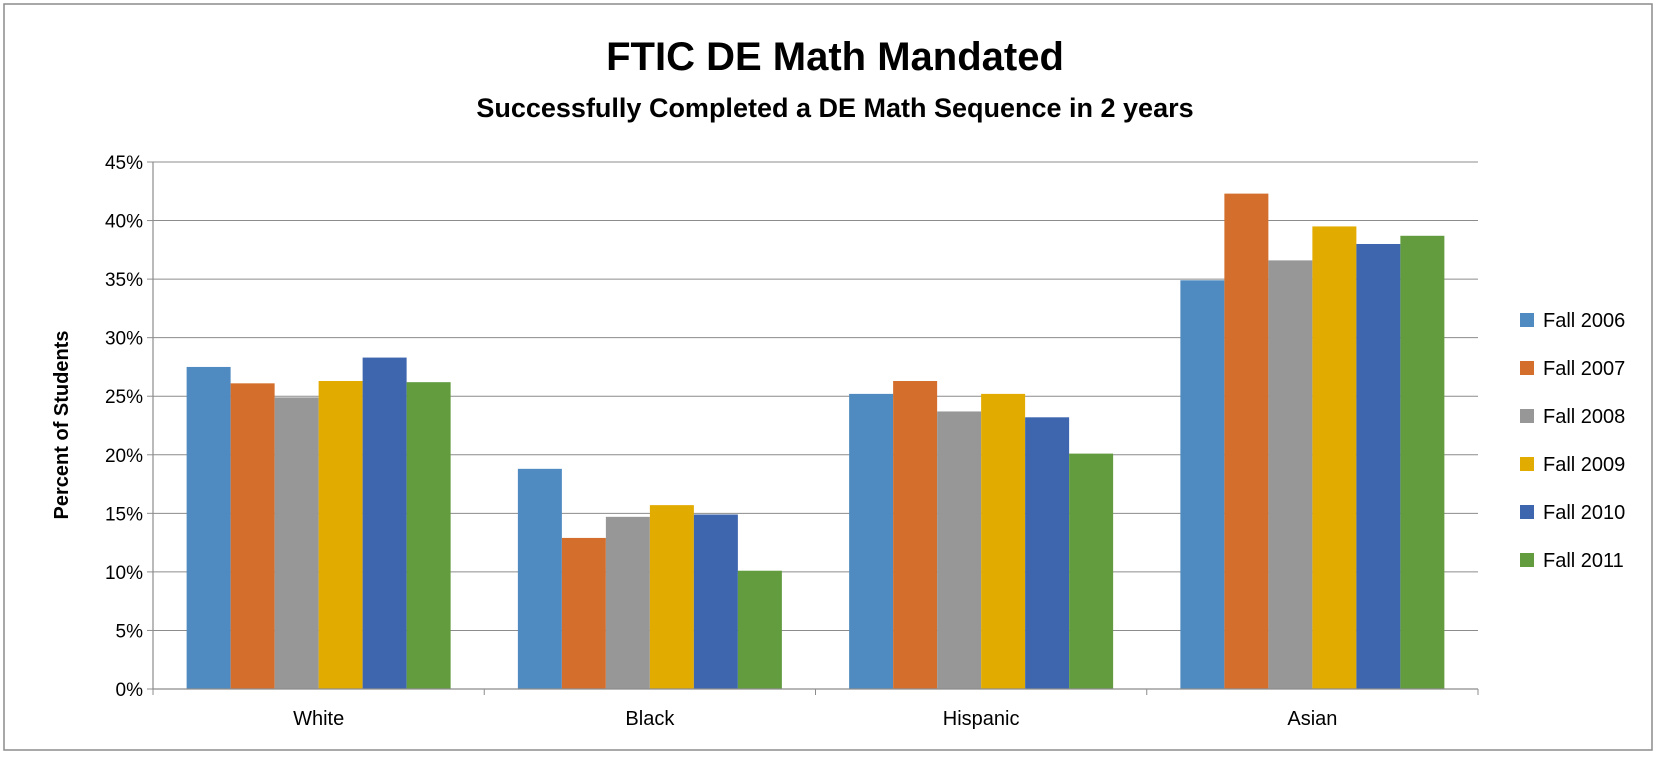 This screenshot has width=1657, height=759. Describe the element at coordinates (124, 280) in the screenshot. I see `y-tick-label: 35%` at that location.